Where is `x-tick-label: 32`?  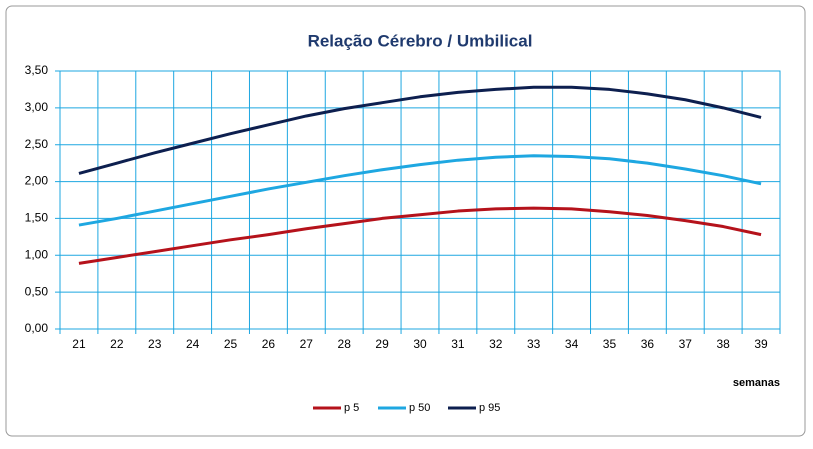 x-tick-label: 32 is located at coordinates (496, 344).